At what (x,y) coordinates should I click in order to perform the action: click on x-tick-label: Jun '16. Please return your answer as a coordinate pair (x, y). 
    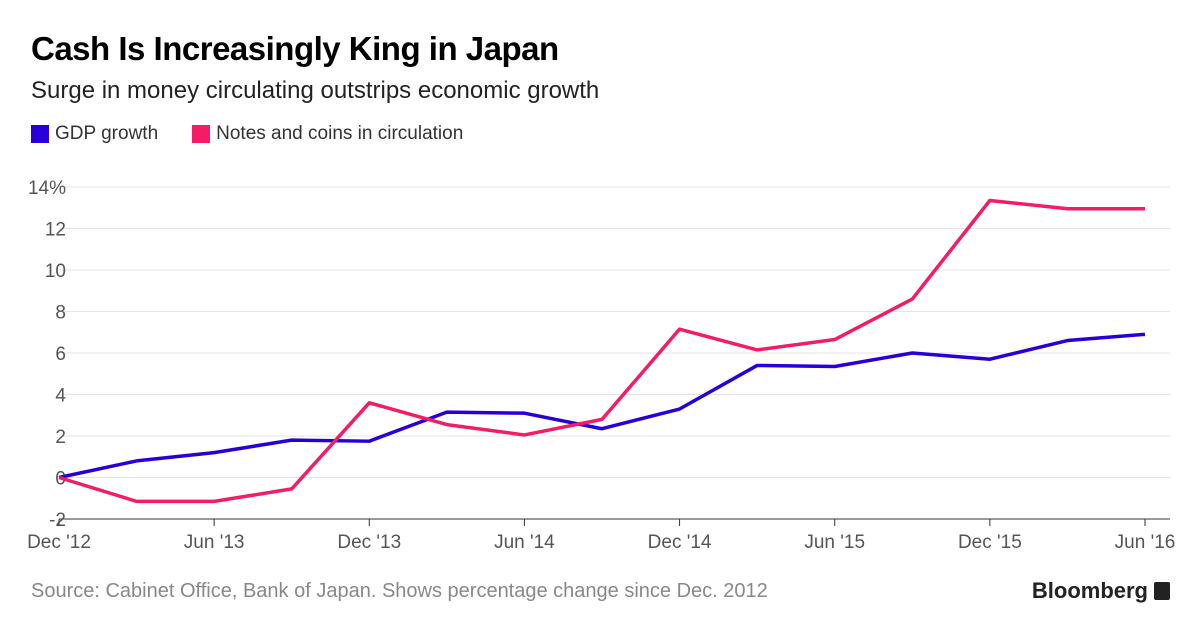
    Looking at the image, I should click on (1145, 542).